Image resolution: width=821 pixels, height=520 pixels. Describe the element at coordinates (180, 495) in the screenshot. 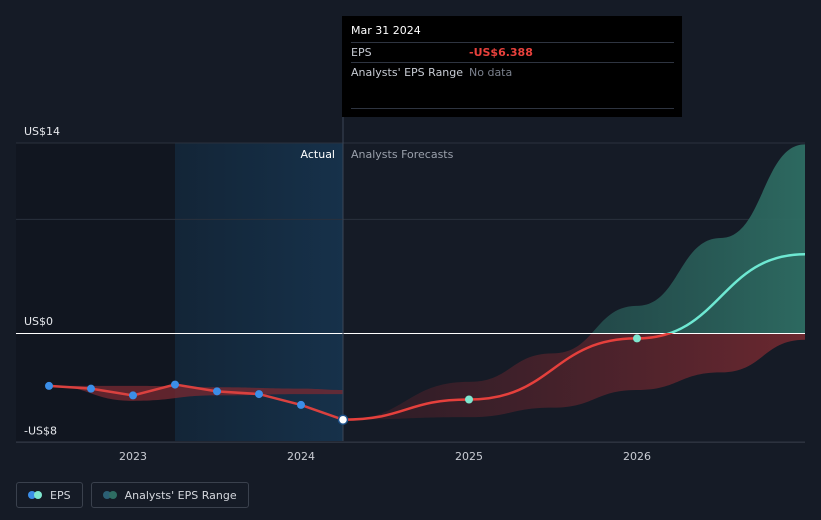

I see `legend-range-label: Analysts' EPS Range` at that location.